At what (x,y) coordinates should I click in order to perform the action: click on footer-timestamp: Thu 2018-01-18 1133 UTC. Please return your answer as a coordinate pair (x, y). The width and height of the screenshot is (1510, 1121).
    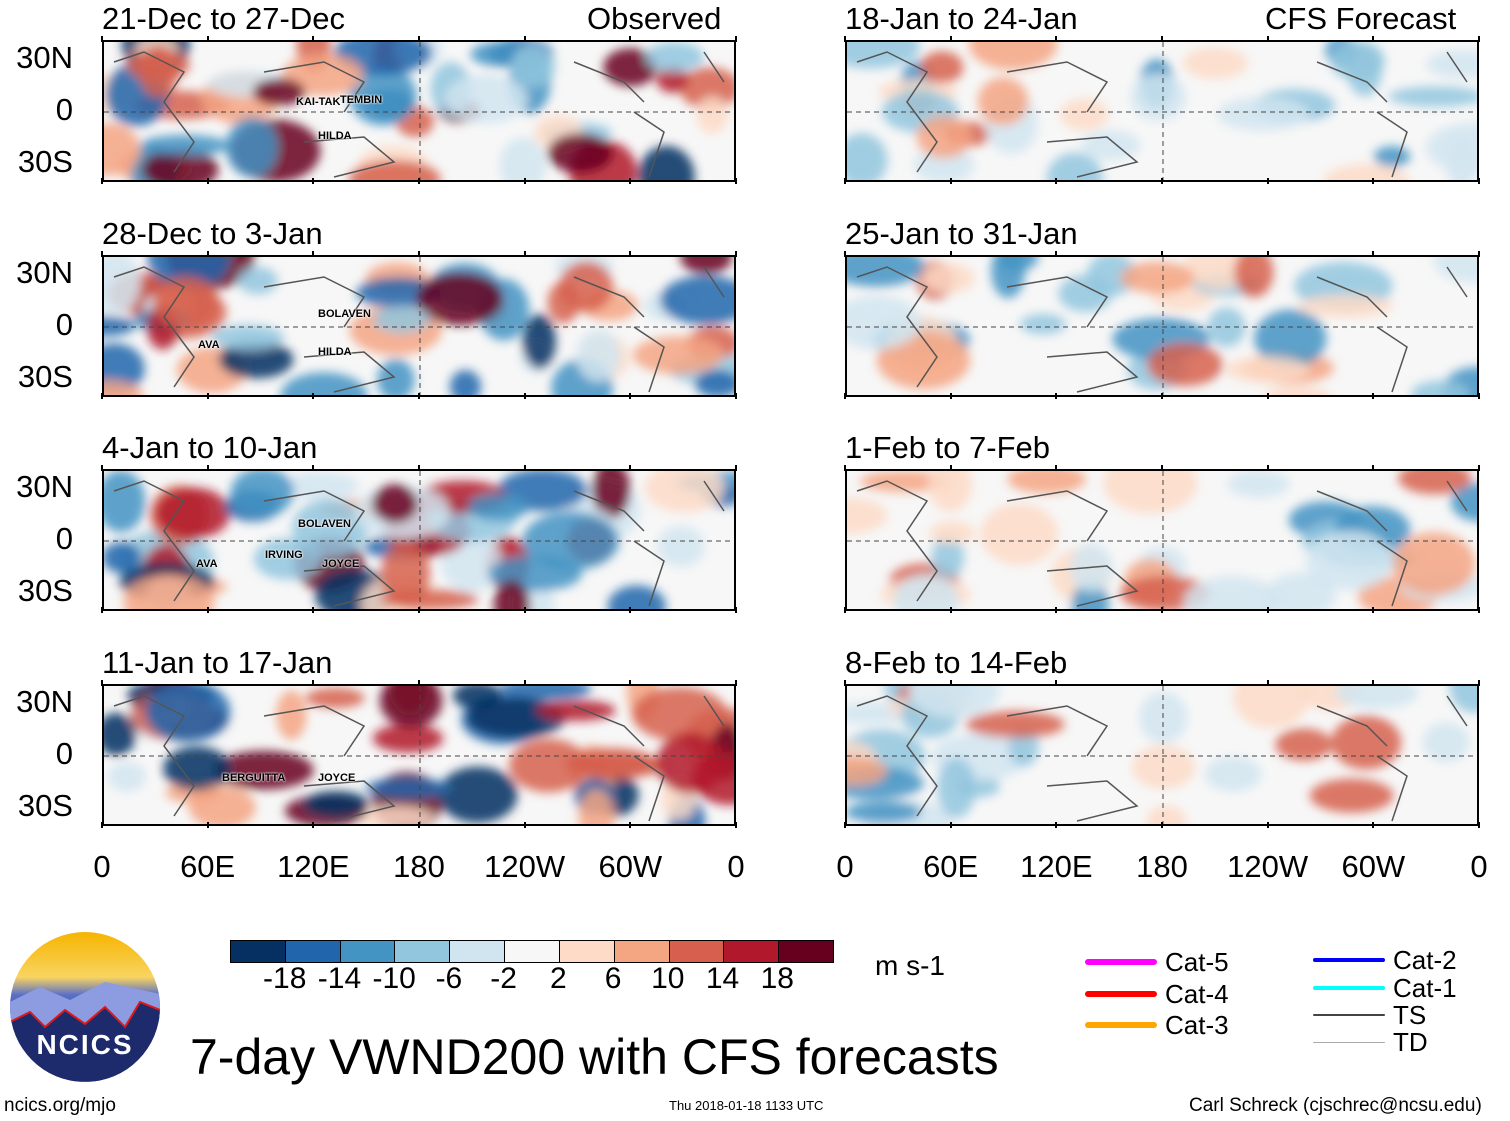
    Looking at the image, I should click on (746, 1105).